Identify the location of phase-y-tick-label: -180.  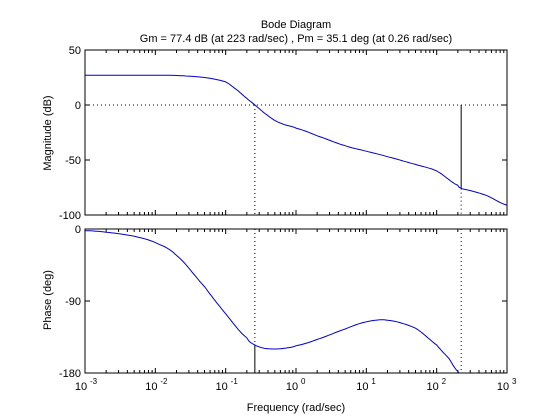
(70, 374).